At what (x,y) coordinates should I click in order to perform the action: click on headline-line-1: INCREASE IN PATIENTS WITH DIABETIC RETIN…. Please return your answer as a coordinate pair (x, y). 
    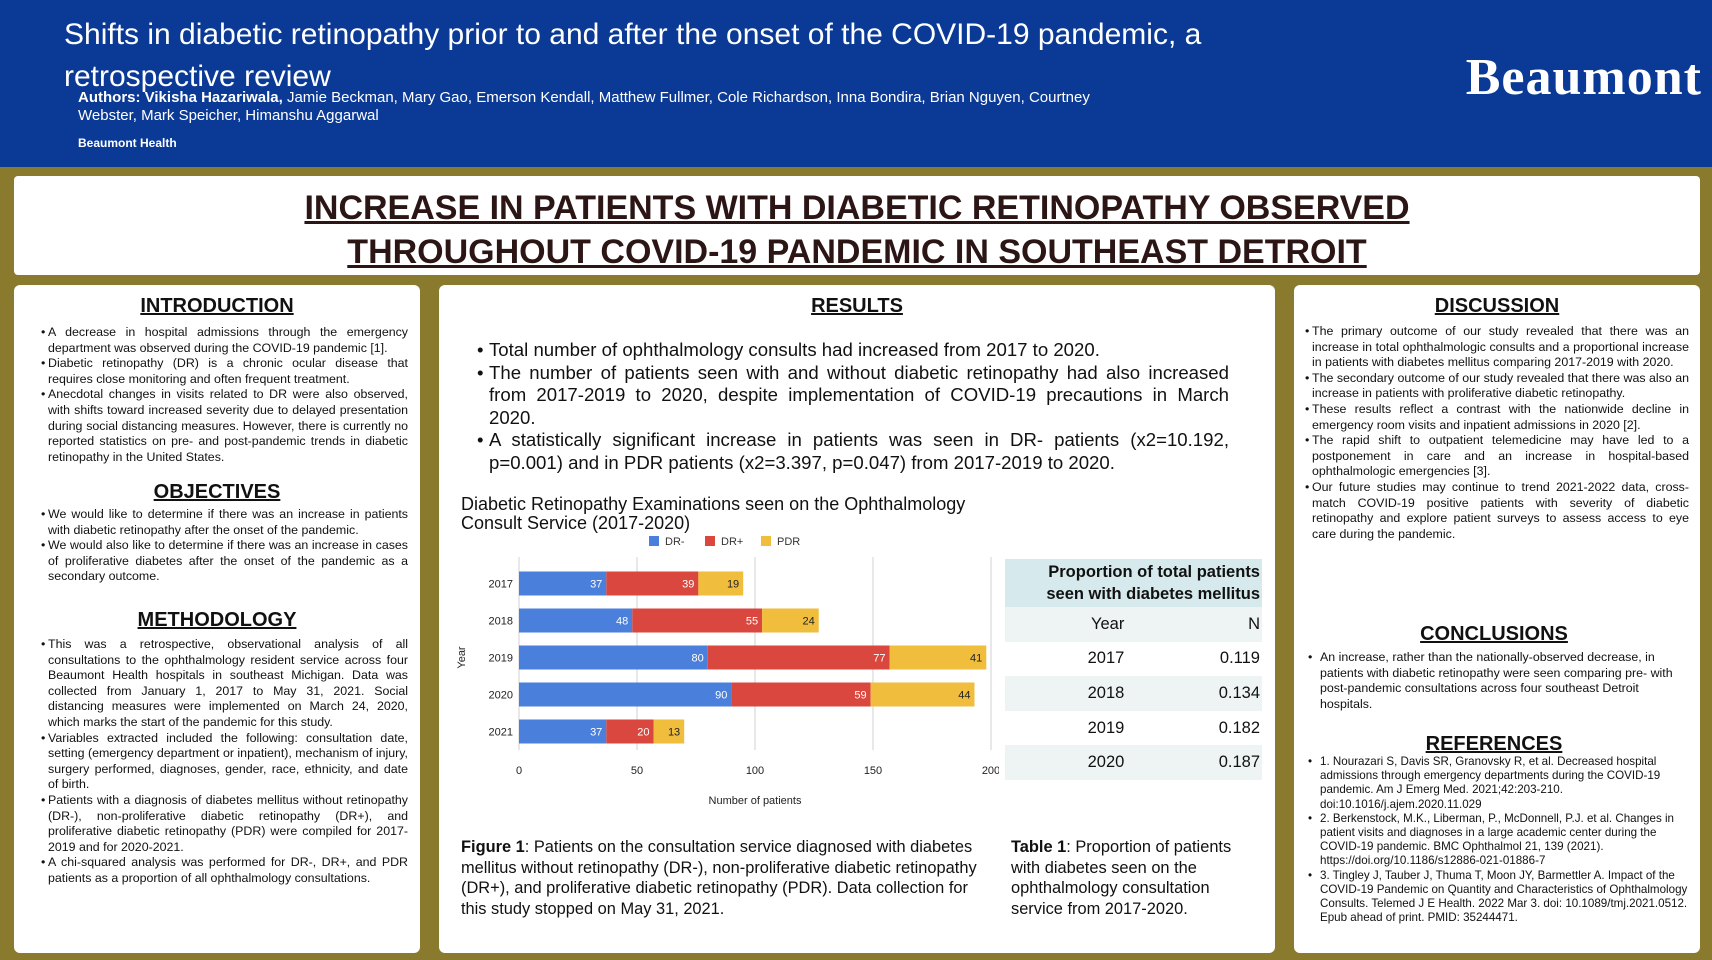
    Looking at the image, I should click on (857, 208).